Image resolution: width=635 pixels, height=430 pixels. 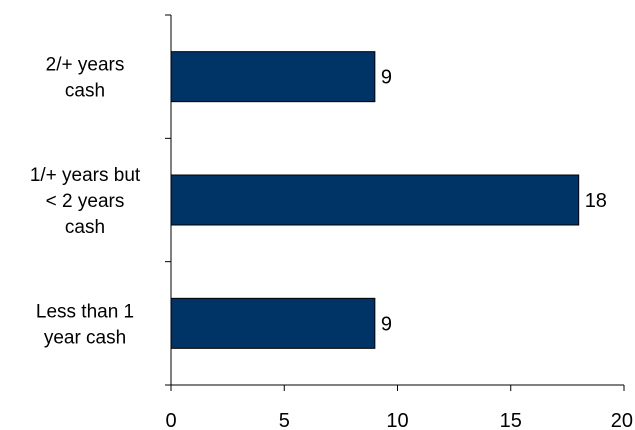 I want to click on category-label-line: year cash, so click(x=85, y=337).